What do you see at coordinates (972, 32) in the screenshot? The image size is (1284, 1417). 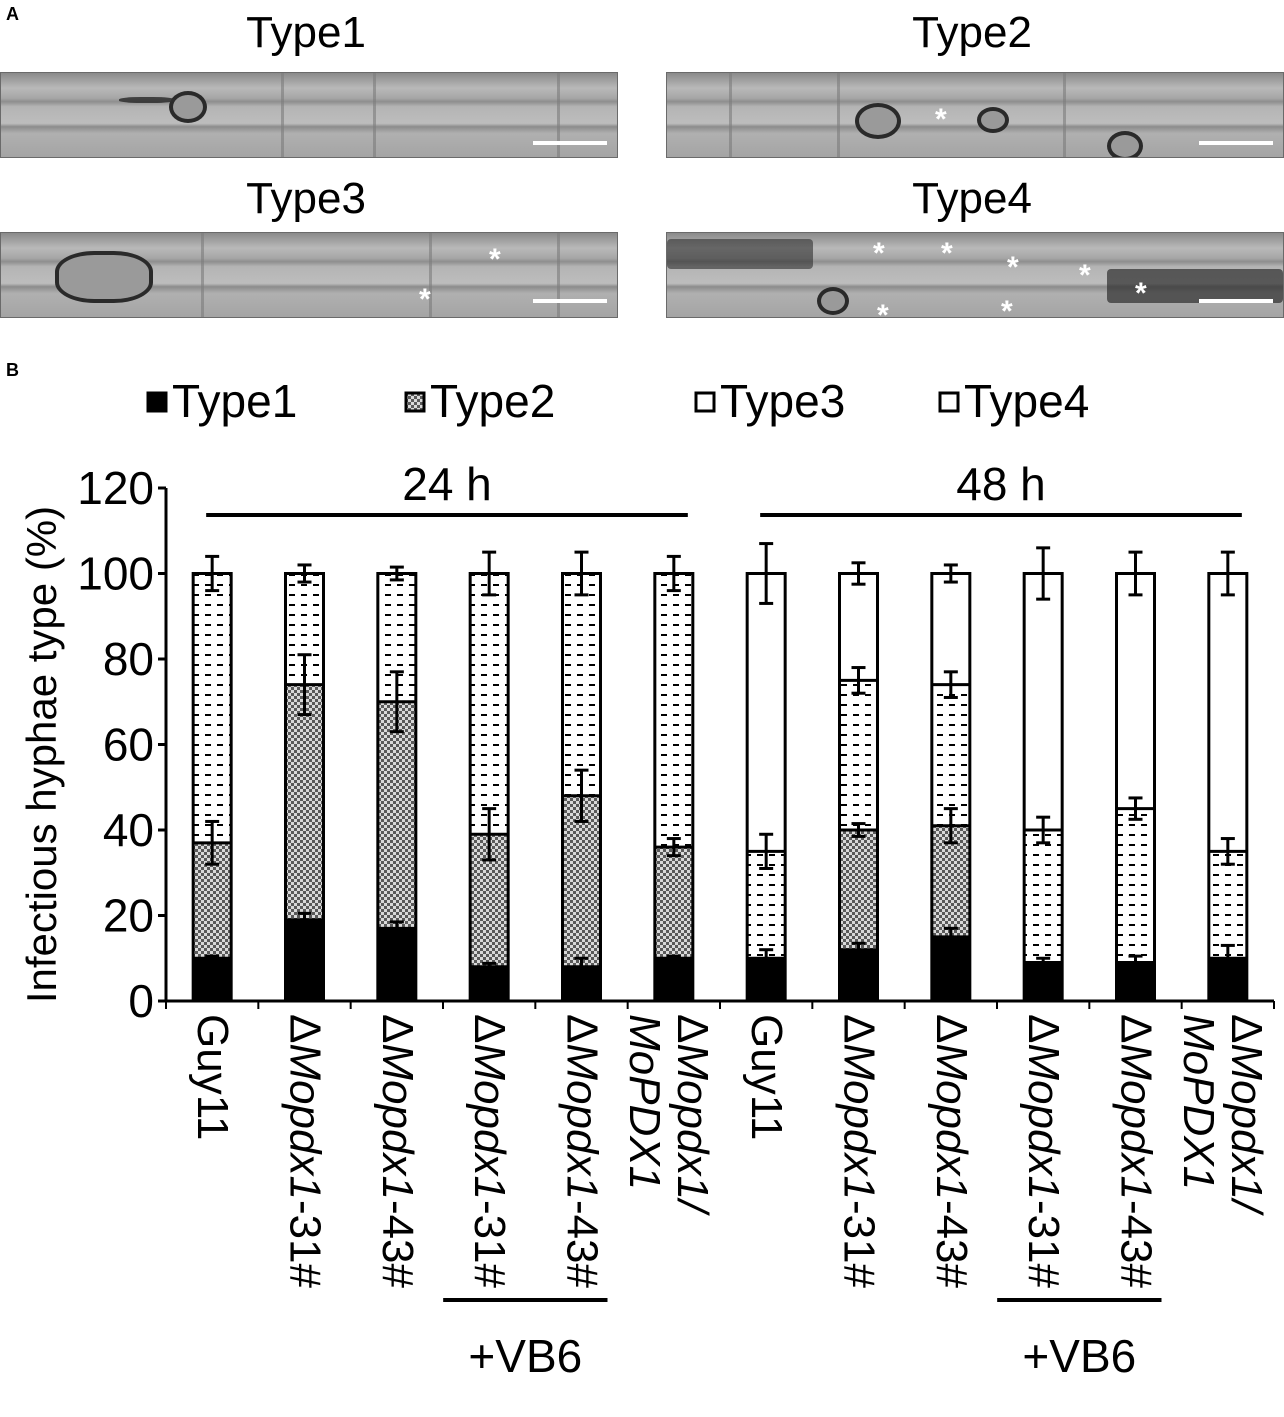 I see `type2-image-title: Type2` at bounding box center [972, 32].